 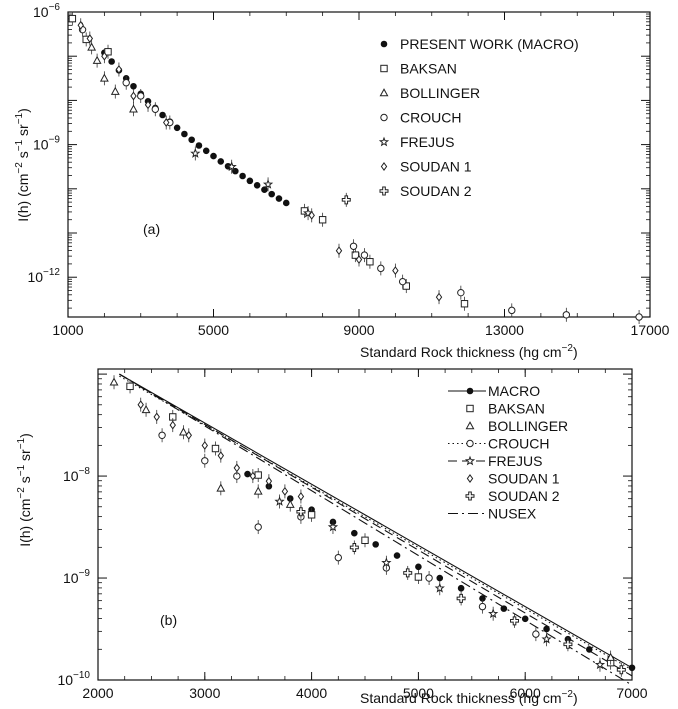 What do you see at coordinates (418, 693) in the screenshot?
I see `x-tick-label: 5000` at bounding box center [418, 693].